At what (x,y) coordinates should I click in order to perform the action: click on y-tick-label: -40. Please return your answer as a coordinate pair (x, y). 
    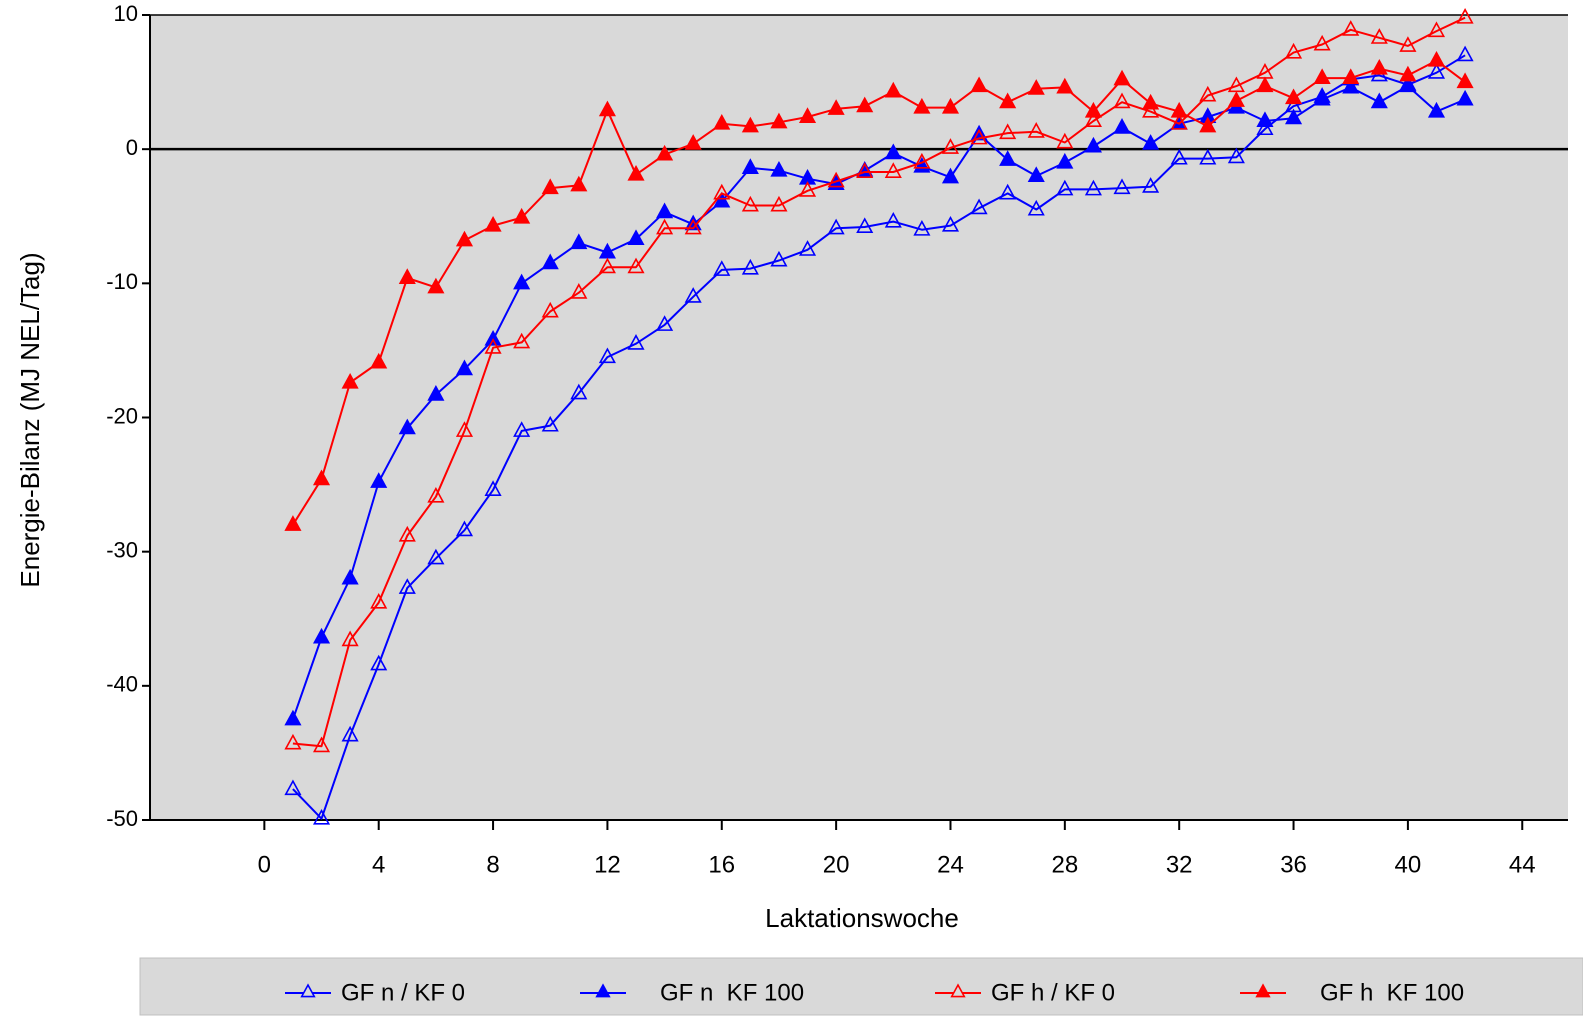
    Looking at the image, I should click on (122, 684).